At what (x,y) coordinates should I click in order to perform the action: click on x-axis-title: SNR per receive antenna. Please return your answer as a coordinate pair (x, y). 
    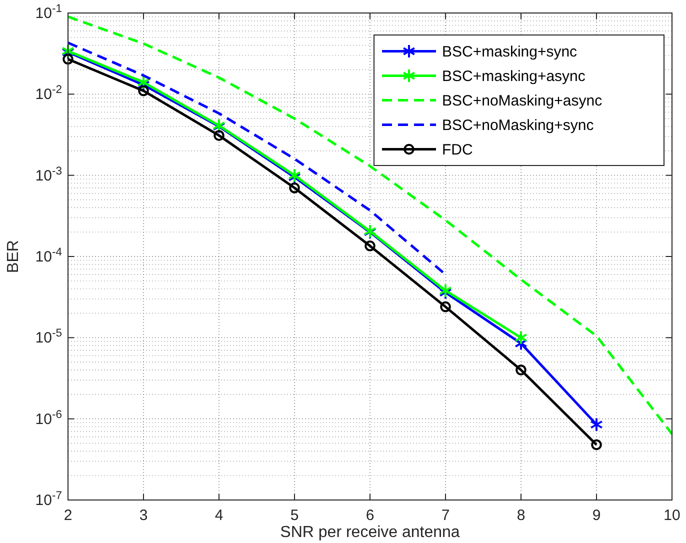
    Looking at the image, I should click on (370, 532).